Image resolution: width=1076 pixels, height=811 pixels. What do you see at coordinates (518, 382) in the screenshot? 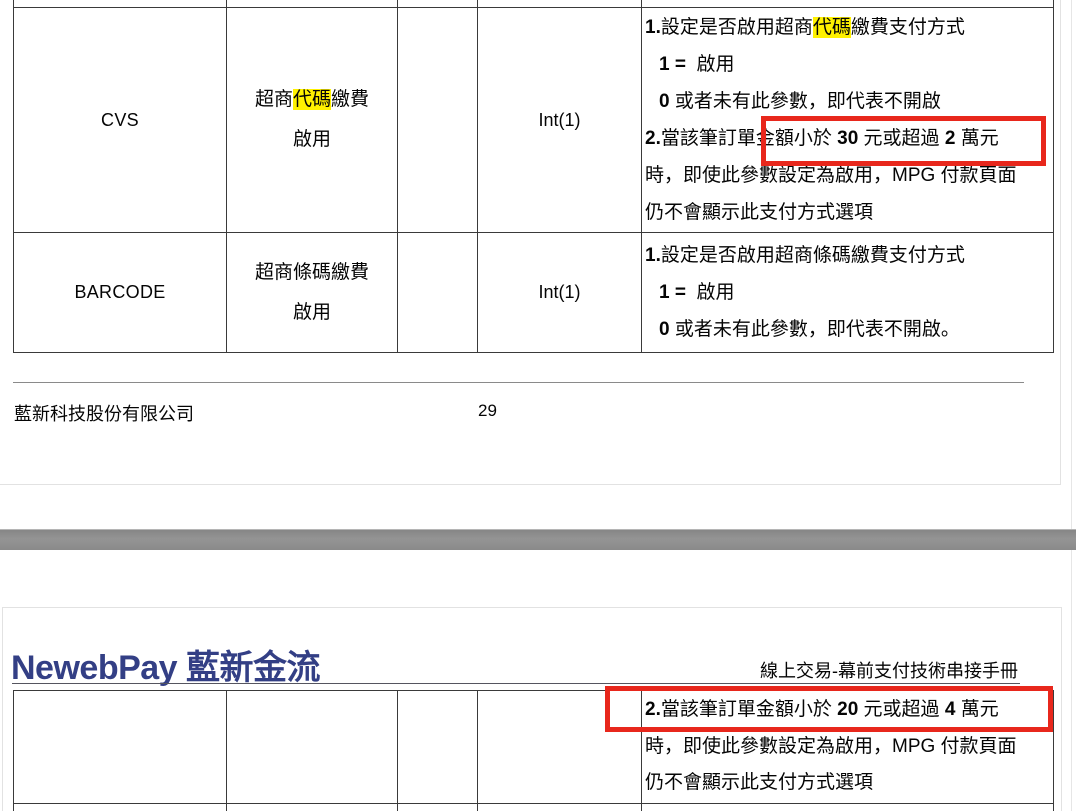
I see `footer-rule` at bounding box center [518, 382].